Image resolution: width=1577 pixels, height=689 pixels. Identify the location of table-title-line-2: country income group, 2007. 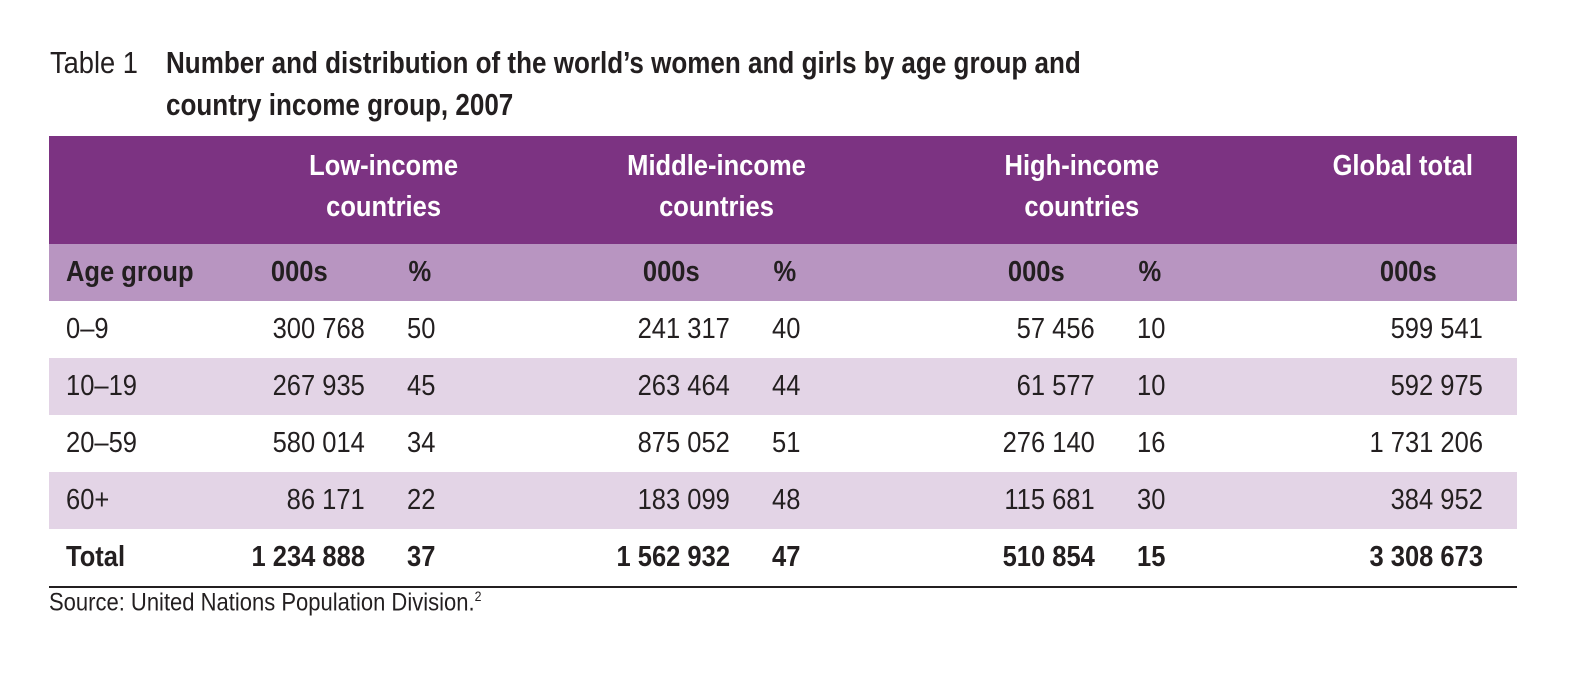
(340, 104).